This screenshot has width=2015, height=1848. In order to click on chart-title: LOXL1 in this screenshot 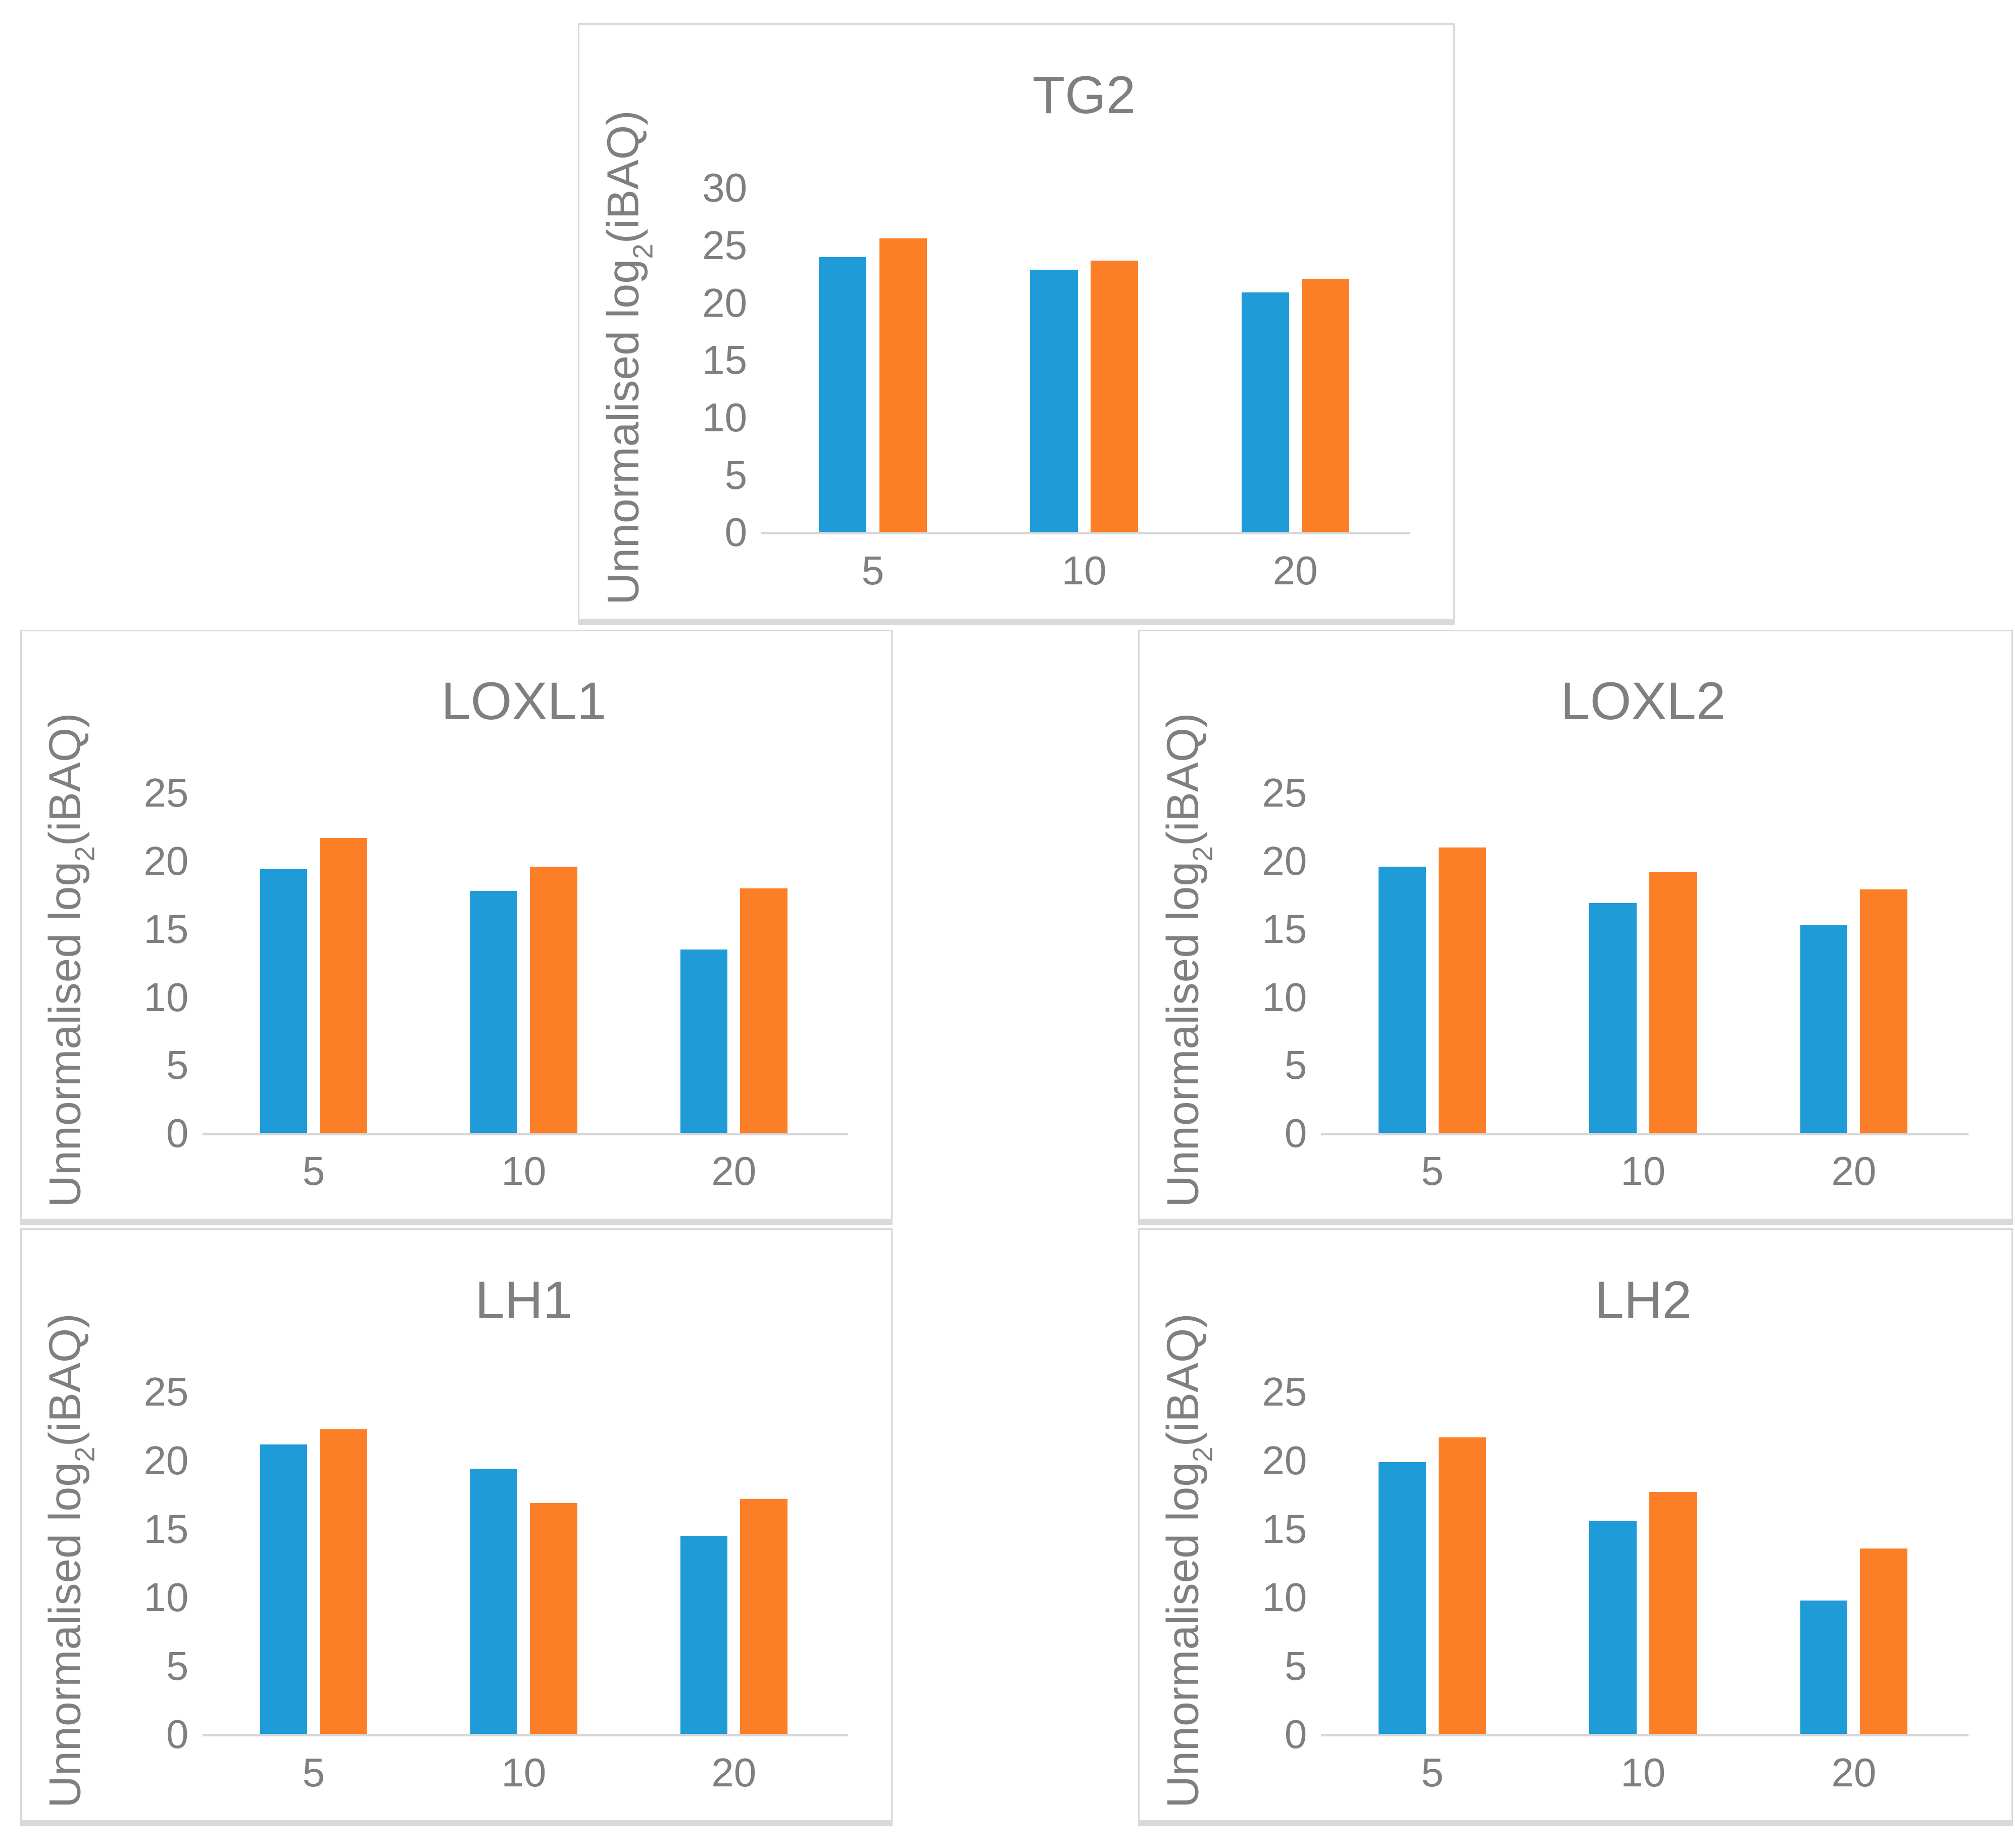, I will do `click(524, 701)`.